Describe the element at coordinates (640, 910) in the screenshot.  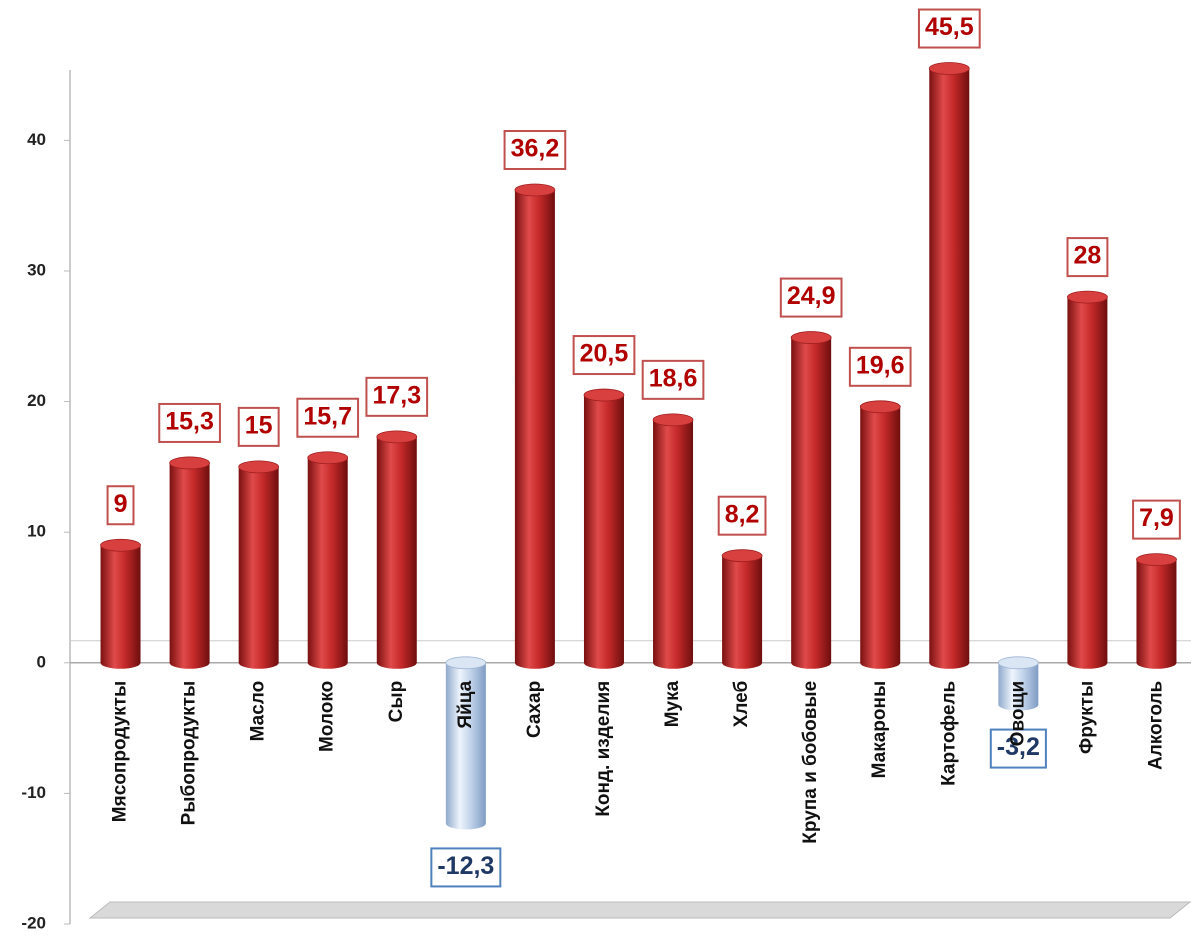
I see `chart-floor` at that location.